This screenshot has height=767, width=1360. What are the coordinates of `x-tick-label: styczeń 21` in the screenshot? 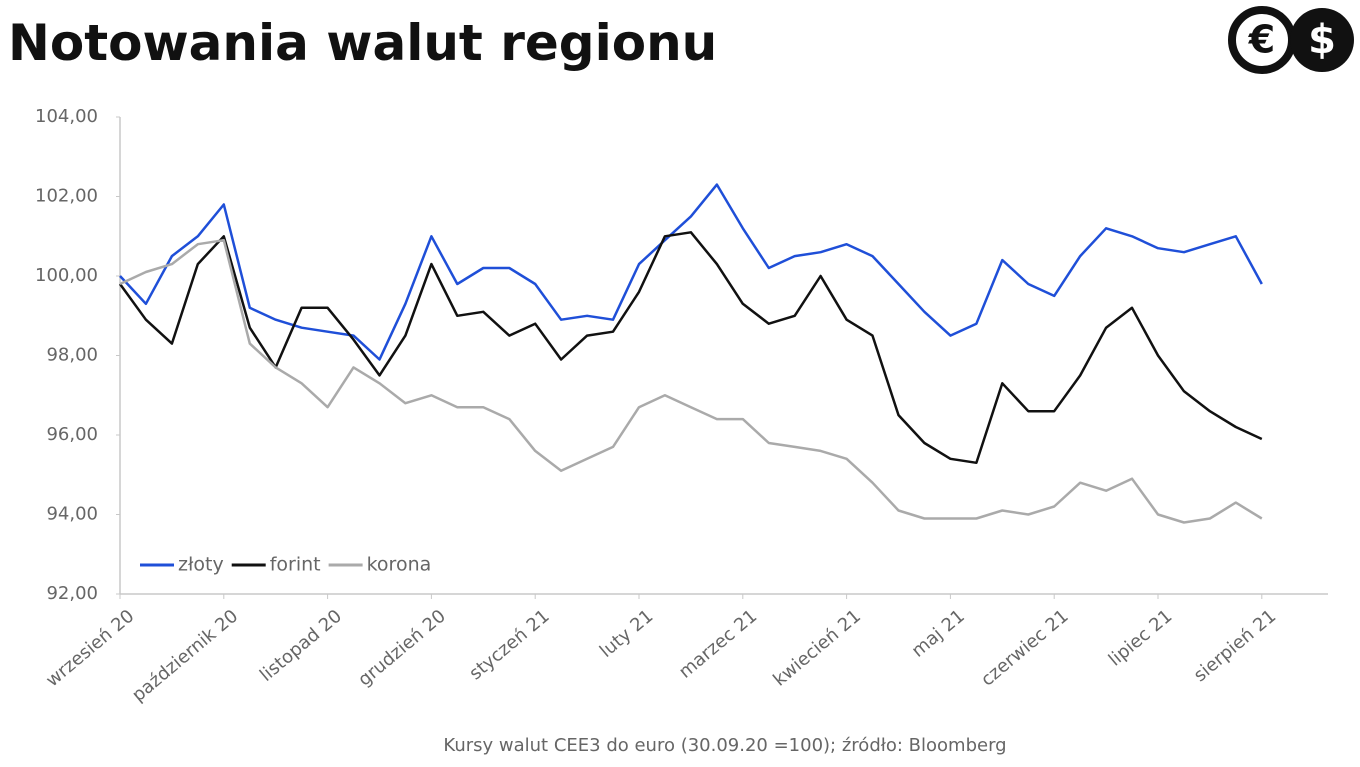 It's located at (509, 645).